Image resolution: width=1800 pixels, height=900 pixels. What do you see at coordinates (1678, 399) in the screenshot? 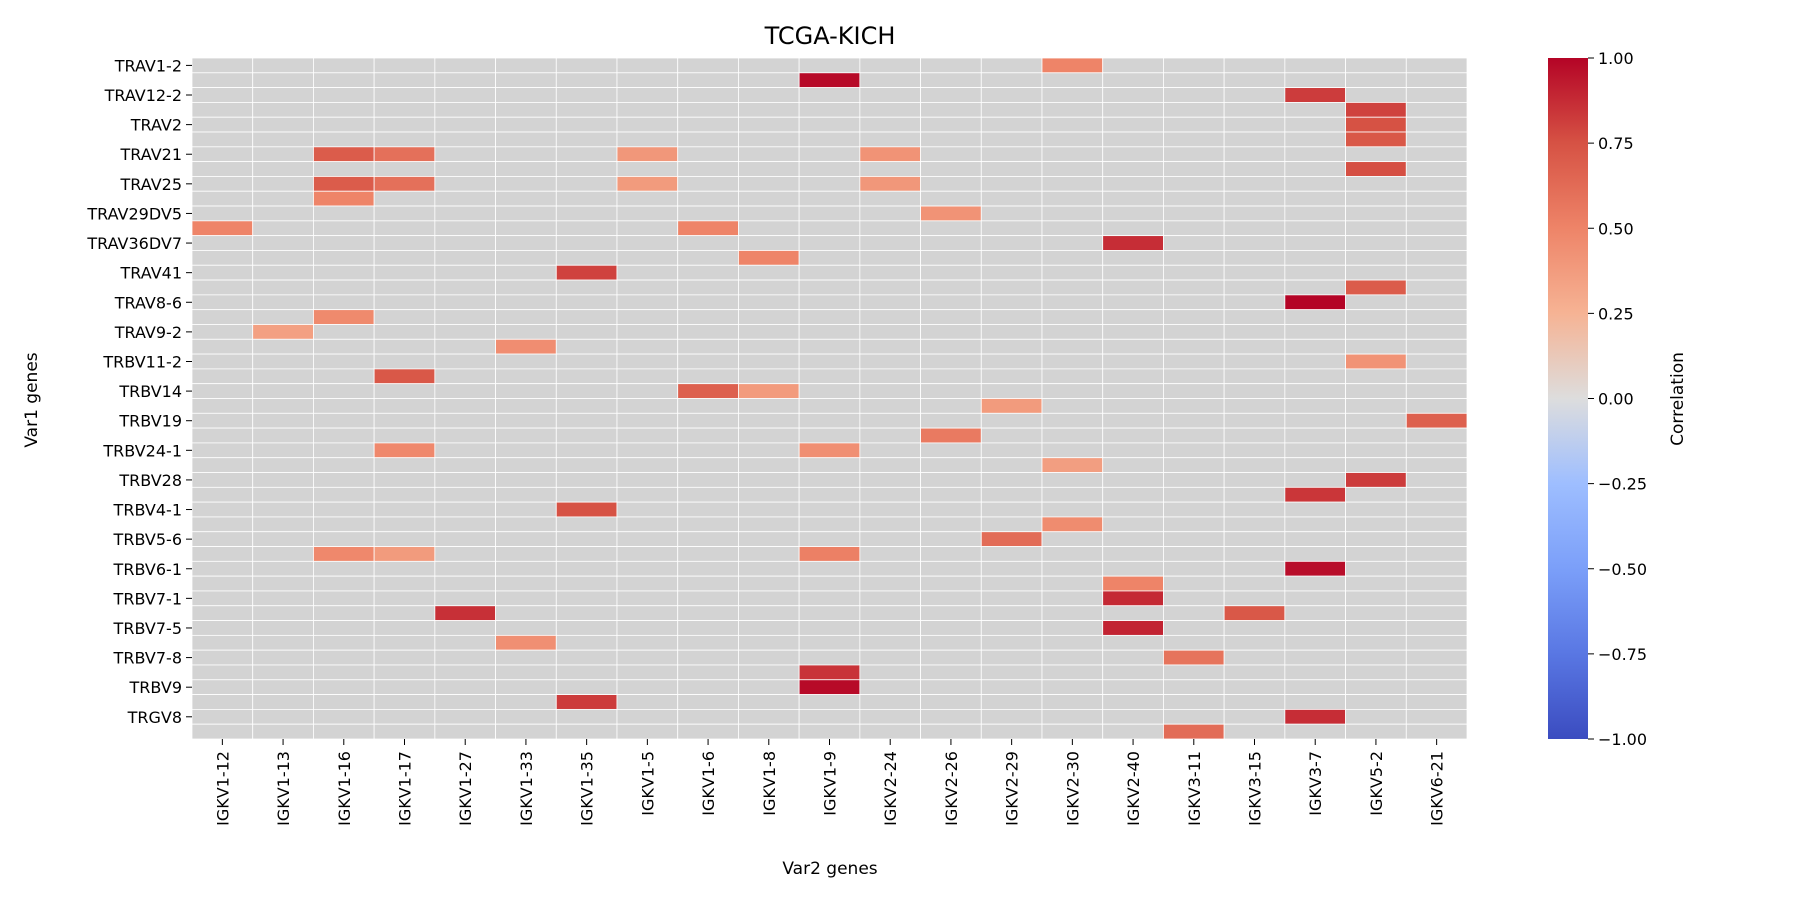
I see `colorbar-label: Correlation` at bounding box center [1678, 399].